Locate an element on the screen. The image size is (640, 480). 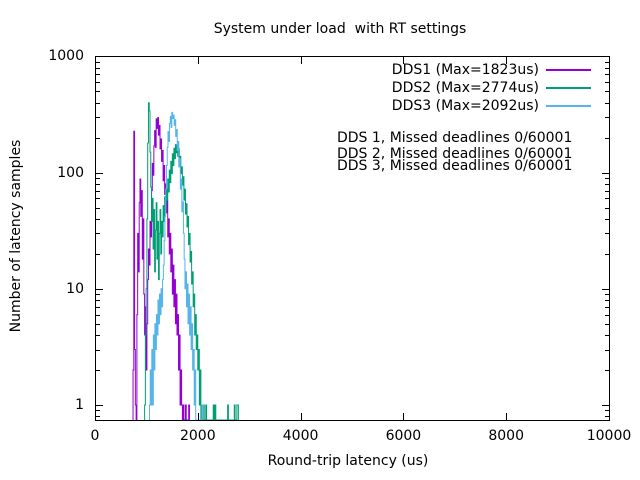
x-tick-label-4000: 4000 is located at coordinates (300, 436).